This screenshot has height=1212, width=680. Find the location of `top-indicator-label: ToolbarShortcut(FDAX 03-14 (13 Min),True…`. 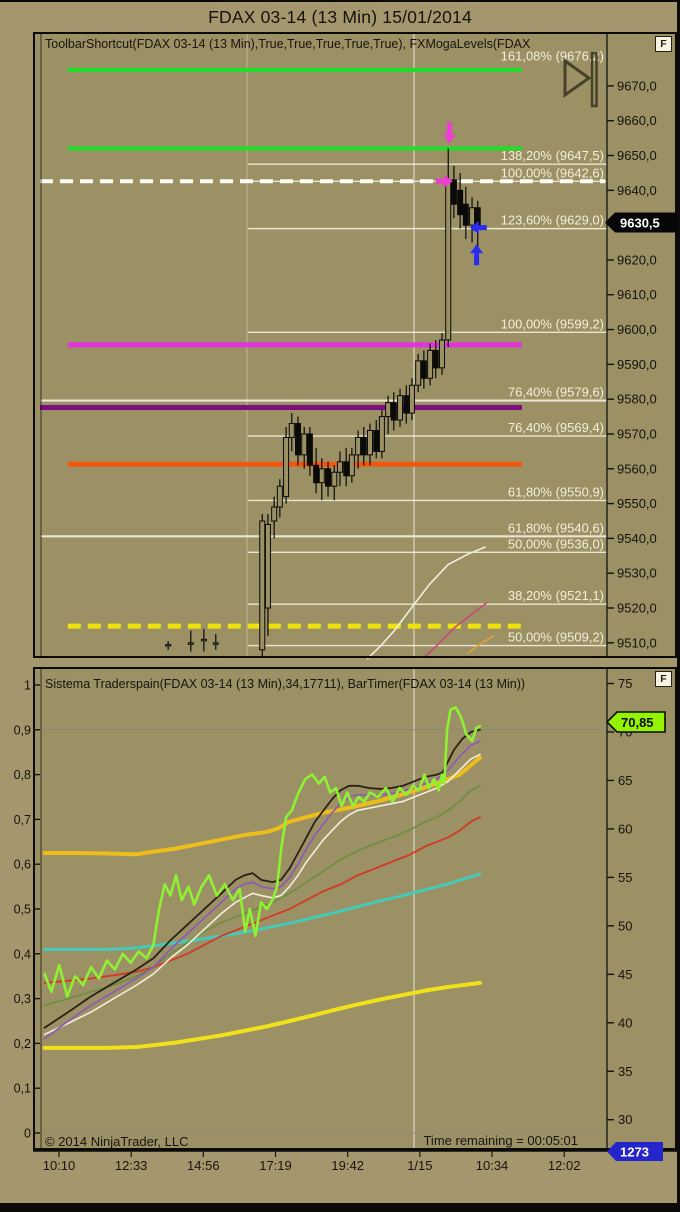

top-indicator-label: ToolbarShortcut(FDAX 03-14 (13 Min),True… is located at coordinates (288, 44).